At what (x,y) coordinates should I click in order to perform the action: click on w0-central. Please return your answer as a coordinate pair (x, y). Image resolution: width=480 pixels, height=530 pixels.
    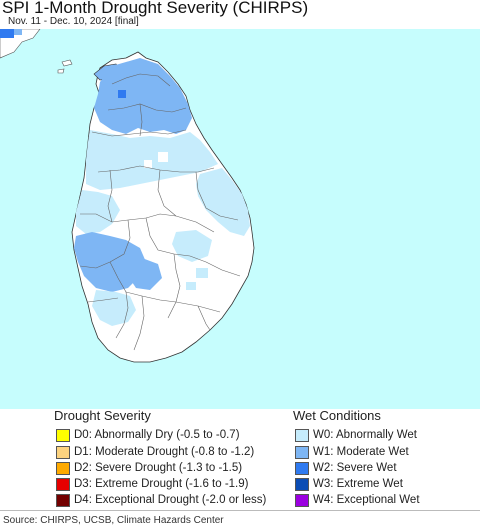
    Looking at the image, I should click on (192, 246).